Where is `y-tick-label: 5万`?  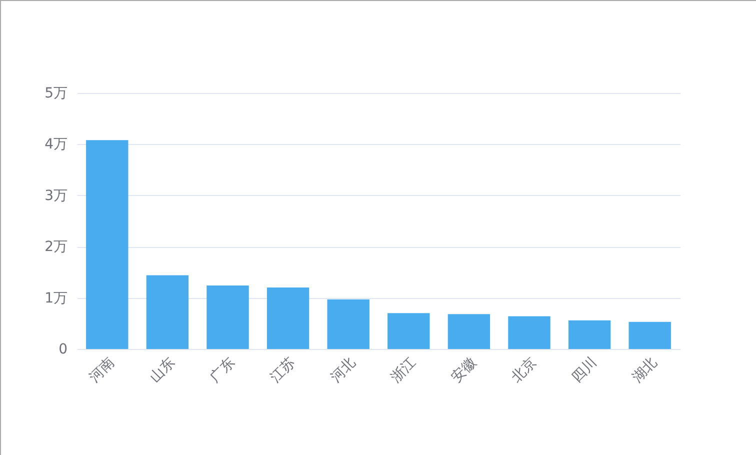 y-tick-label: 5万 is located at coordinates (56, 94).